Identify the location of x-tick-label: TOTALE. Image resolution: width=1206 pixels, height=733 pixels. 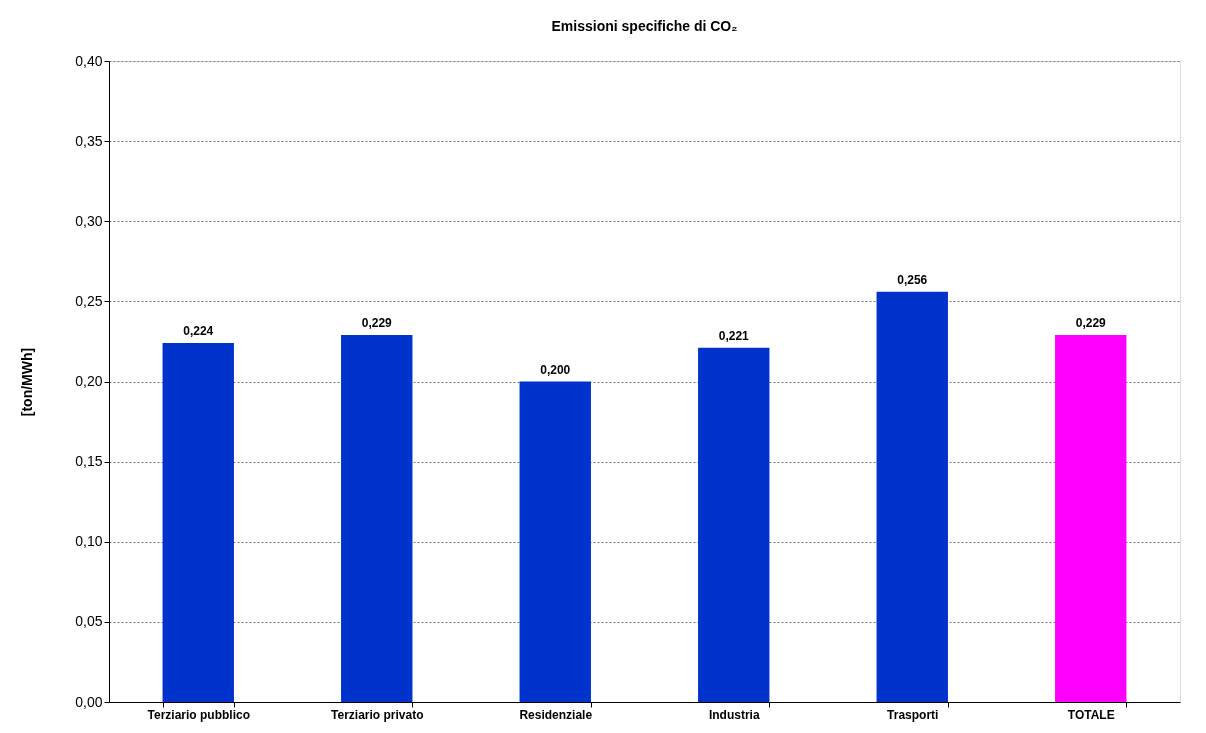
(1091, 714).